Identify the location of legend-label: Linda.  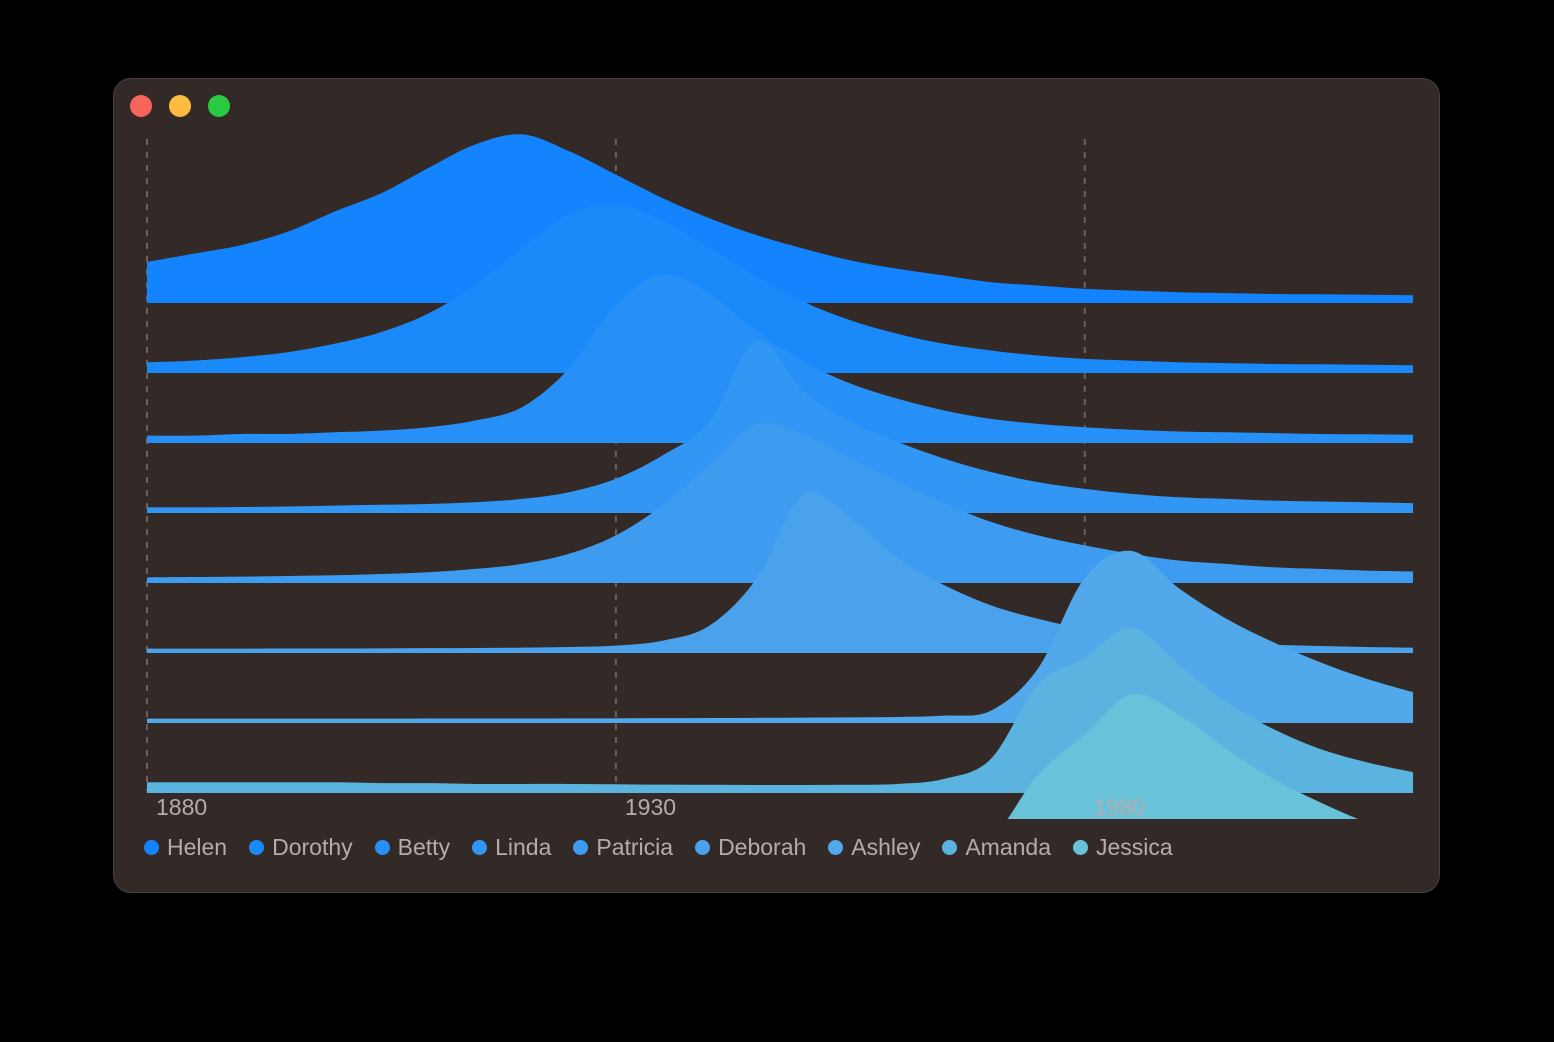
(523, 847).